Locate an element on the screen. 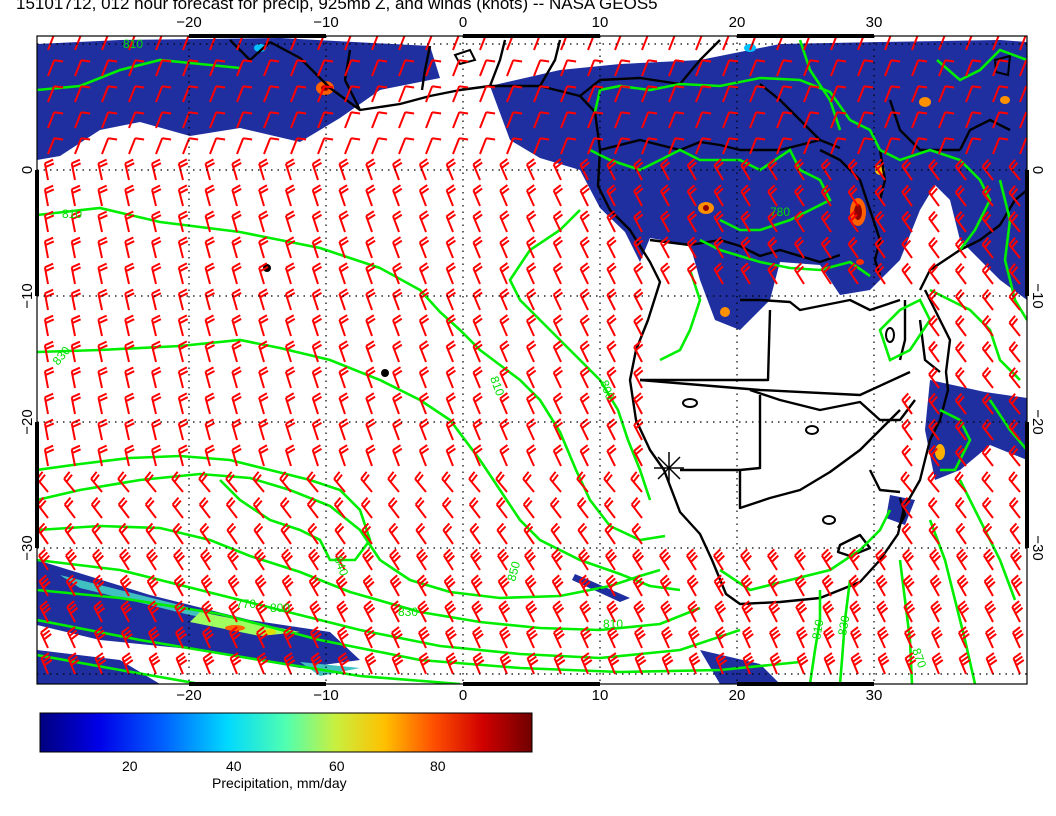  svg-text: 830 is located at coordinates (408, 612).